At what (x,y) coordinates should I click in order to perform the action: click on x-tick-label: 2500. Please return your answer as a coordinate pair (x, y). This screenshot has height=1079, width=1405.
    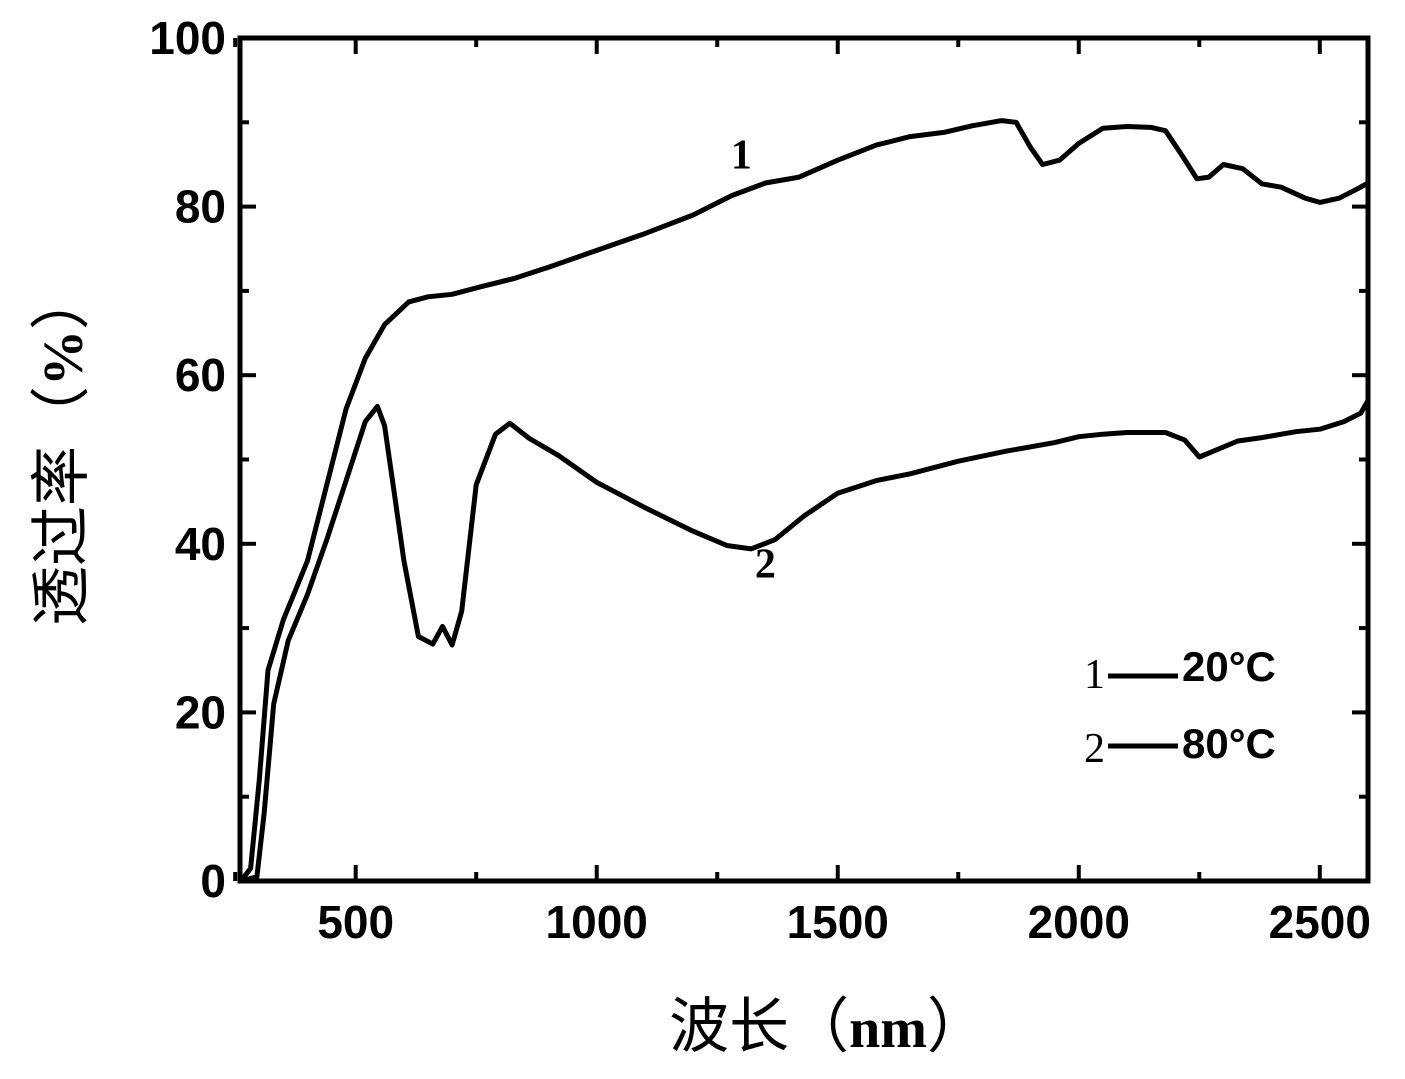
    Looking at the image, I should click on (1320, 922).